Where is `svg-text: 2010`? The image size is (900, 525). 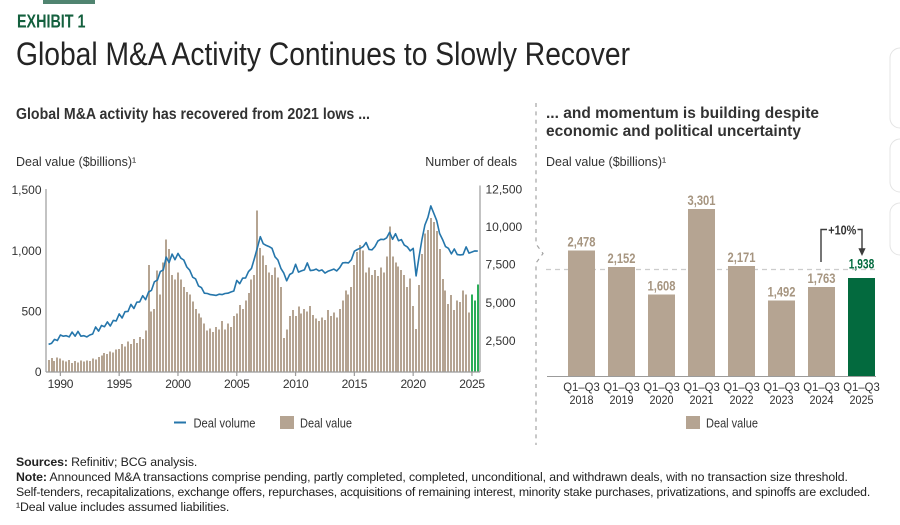
svg-text: 2010 is located at coordinates (296, 384).